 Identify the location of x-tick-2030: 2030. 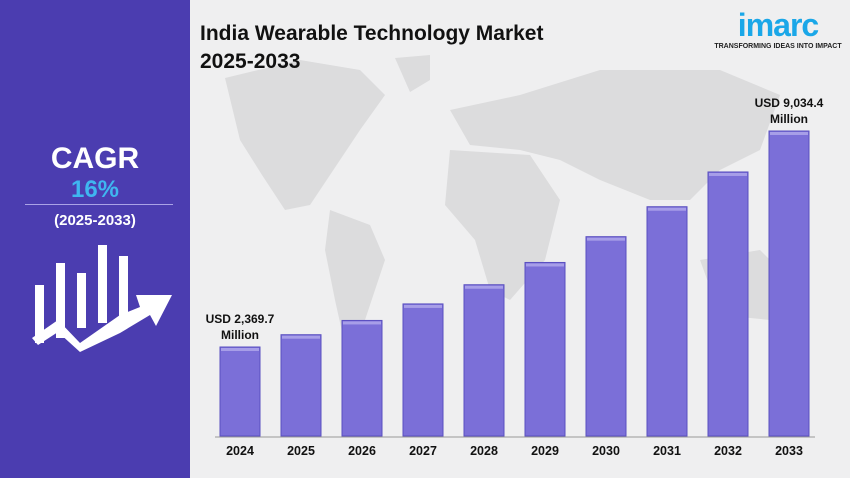
(606, 451).